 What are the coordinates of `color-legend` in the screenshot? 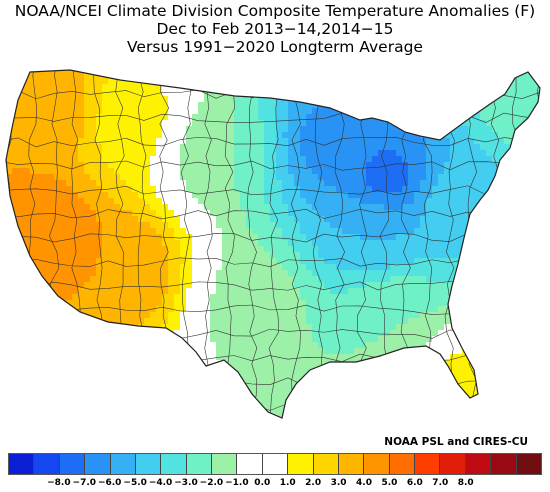 It's located at (275, 464).